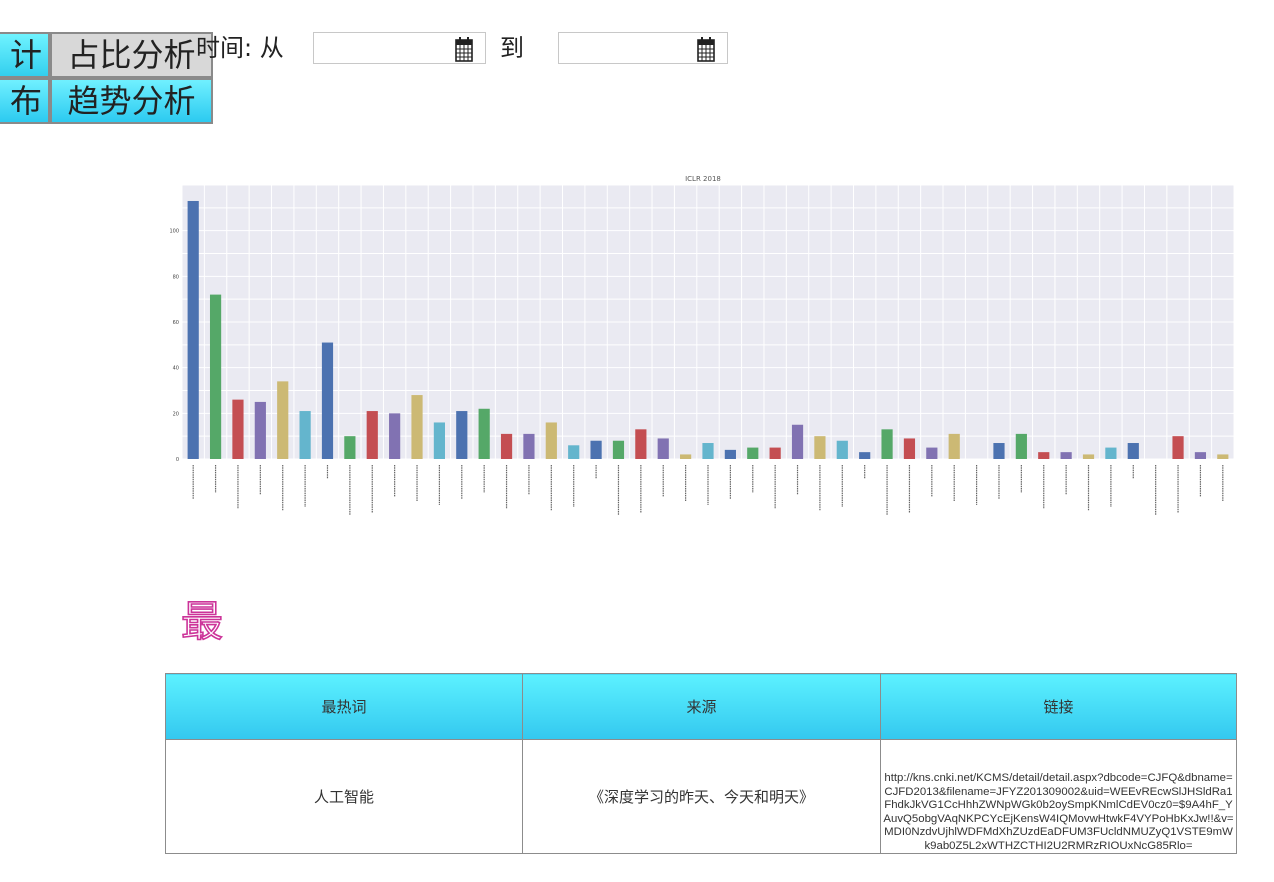 The width and height of the screenshot is (1274, 882). What do you see at coordinates (177, 460) in the screenshot?
I see `y-tick-label: 0` at bounding box center [177, 460].